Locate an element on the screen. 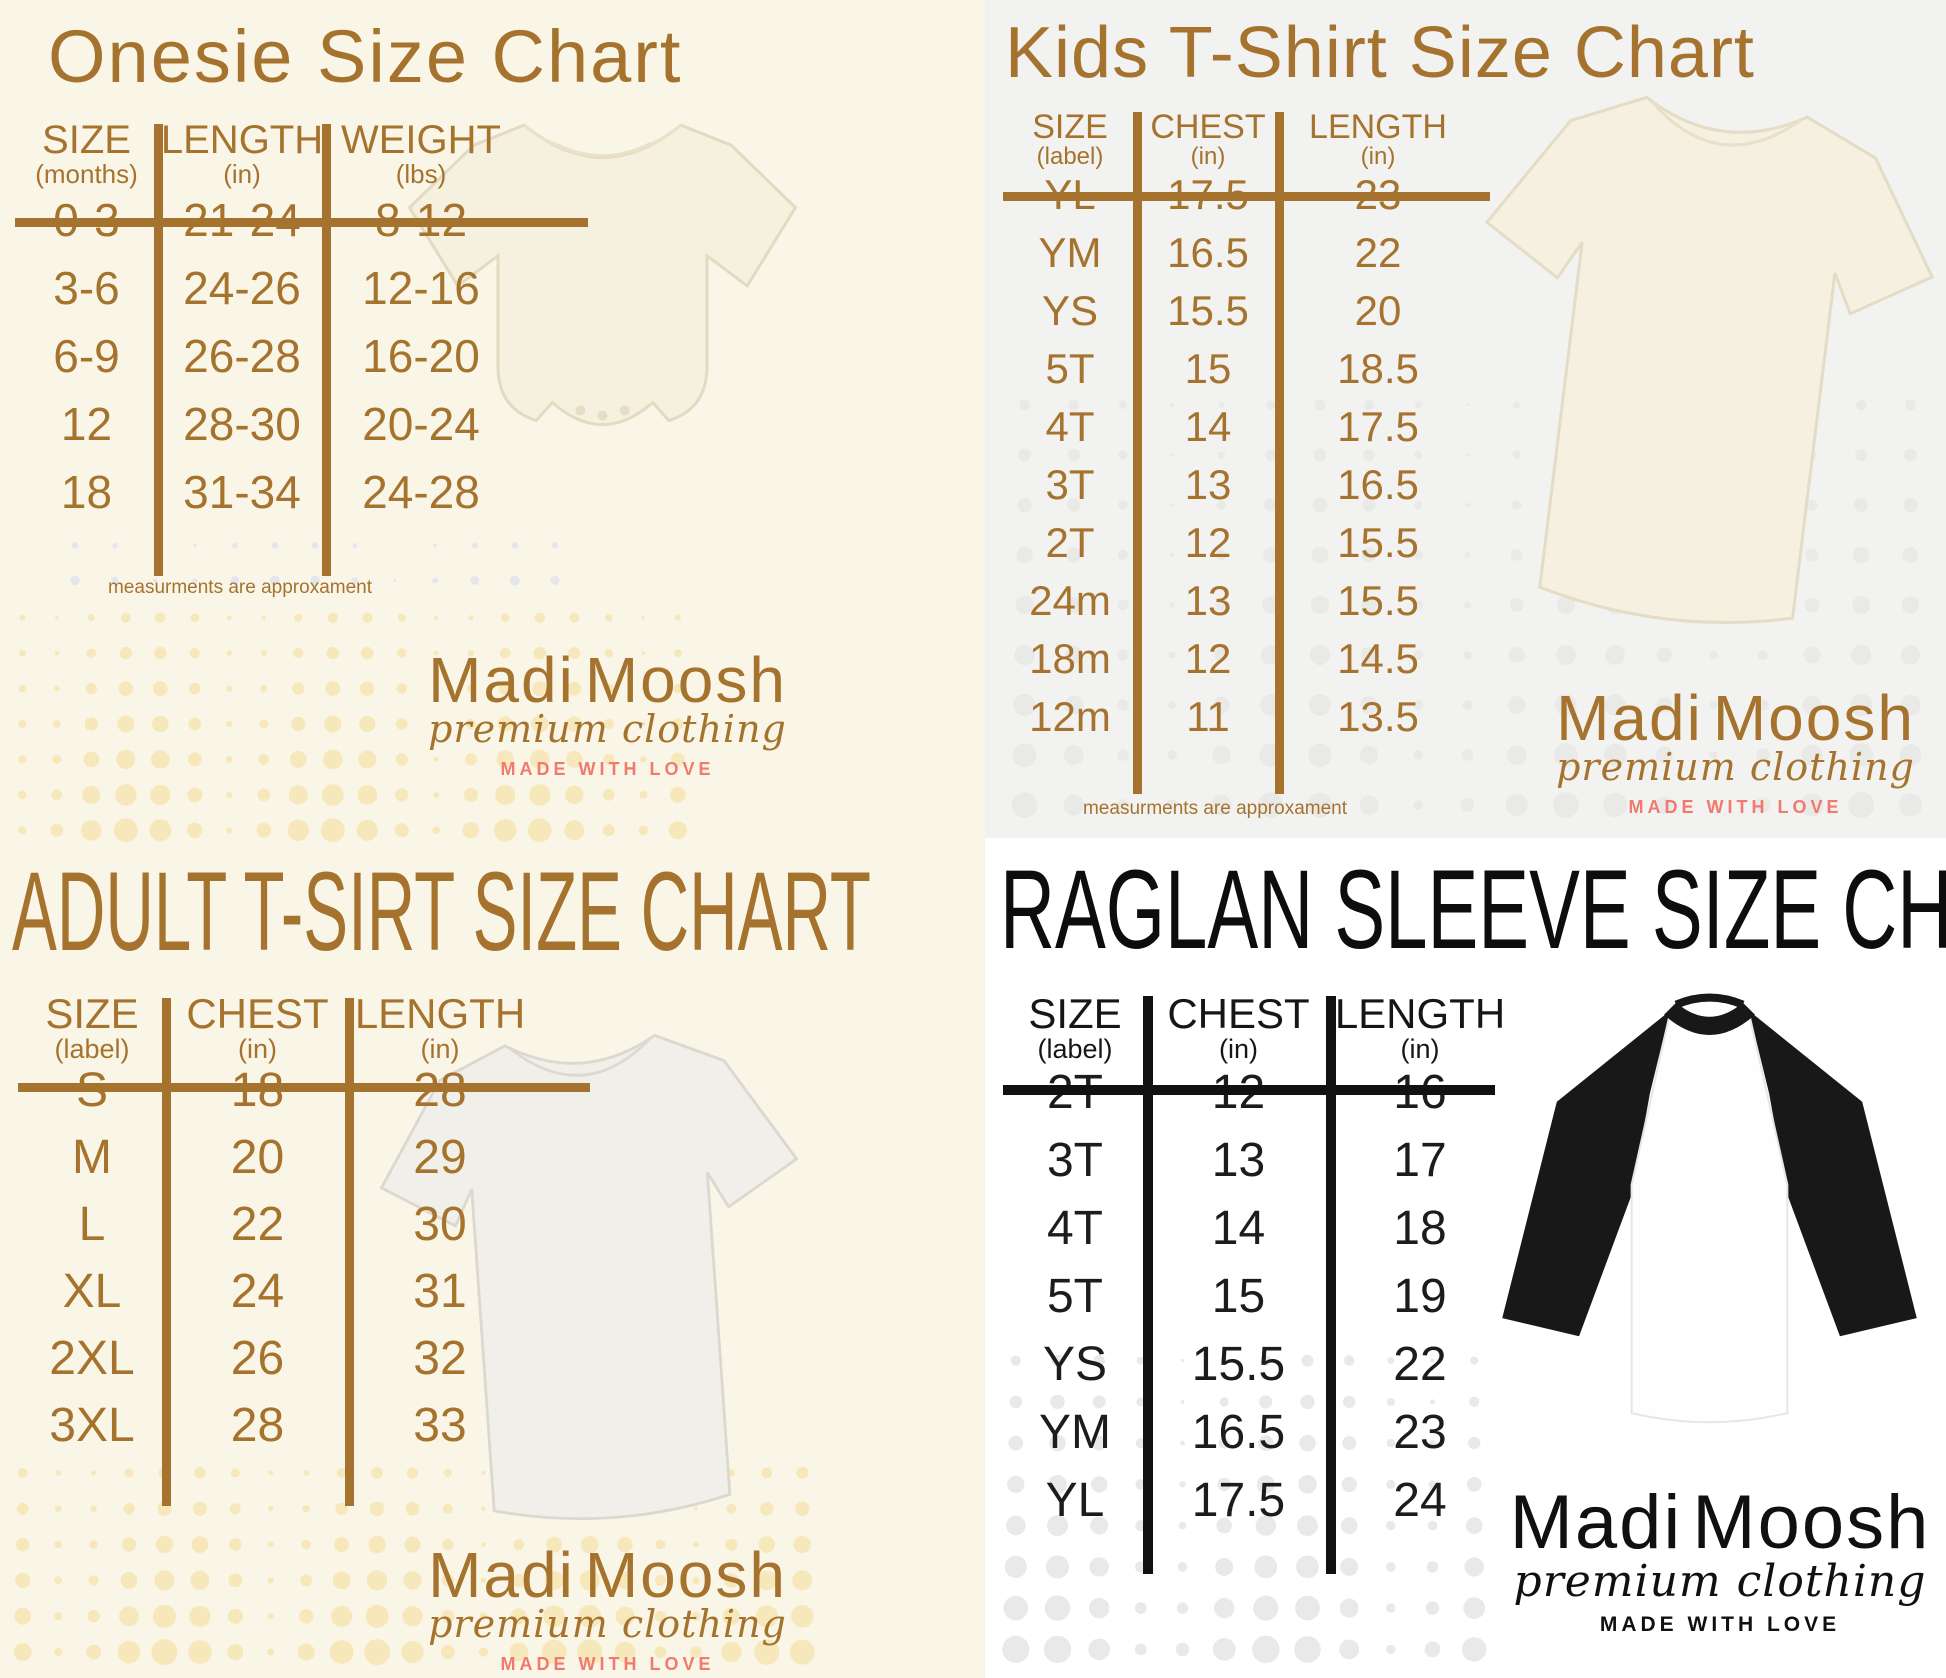 The width and height of the screenshot is (1946, 1678). size-cell: 2XL is located at coordinates (92, 1358).